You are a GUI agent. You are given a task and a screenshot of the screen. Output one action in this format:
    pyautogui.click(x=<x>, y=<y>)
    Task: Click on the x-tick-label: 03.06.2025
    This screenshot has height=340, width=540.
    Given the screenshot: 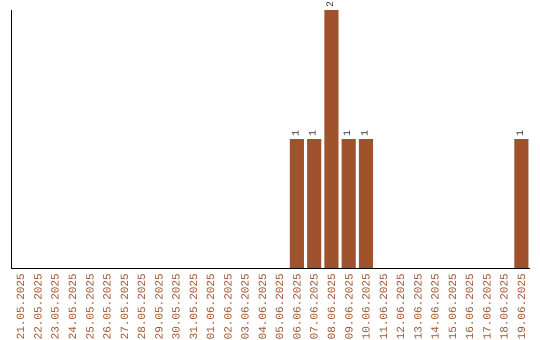 What is the action you would take?
    pyautogui.click(x=246, y=306)
    